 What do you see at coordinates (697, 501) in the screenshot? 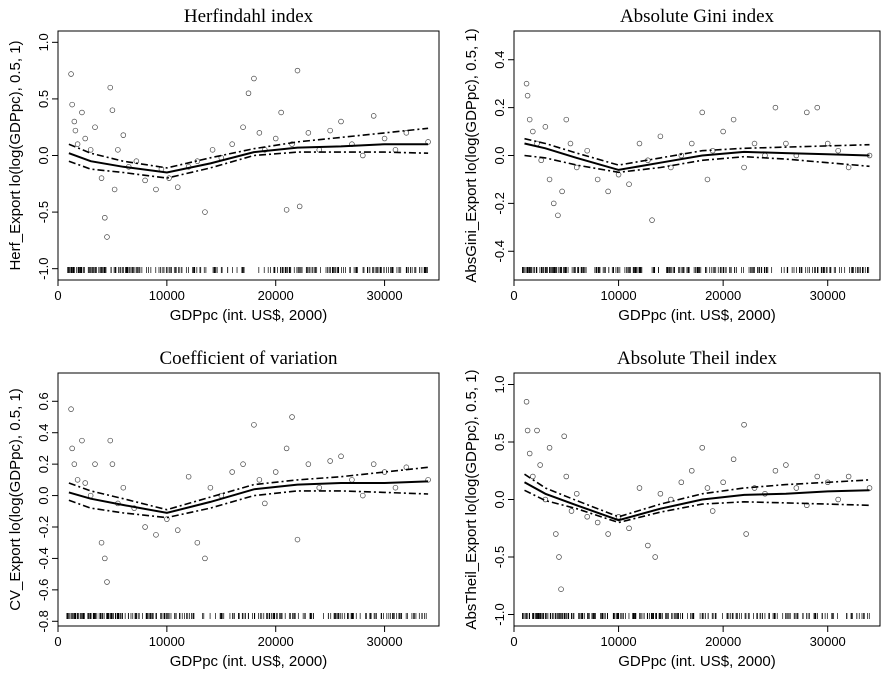
I see `fit-line` at bounding box center [697, 501].